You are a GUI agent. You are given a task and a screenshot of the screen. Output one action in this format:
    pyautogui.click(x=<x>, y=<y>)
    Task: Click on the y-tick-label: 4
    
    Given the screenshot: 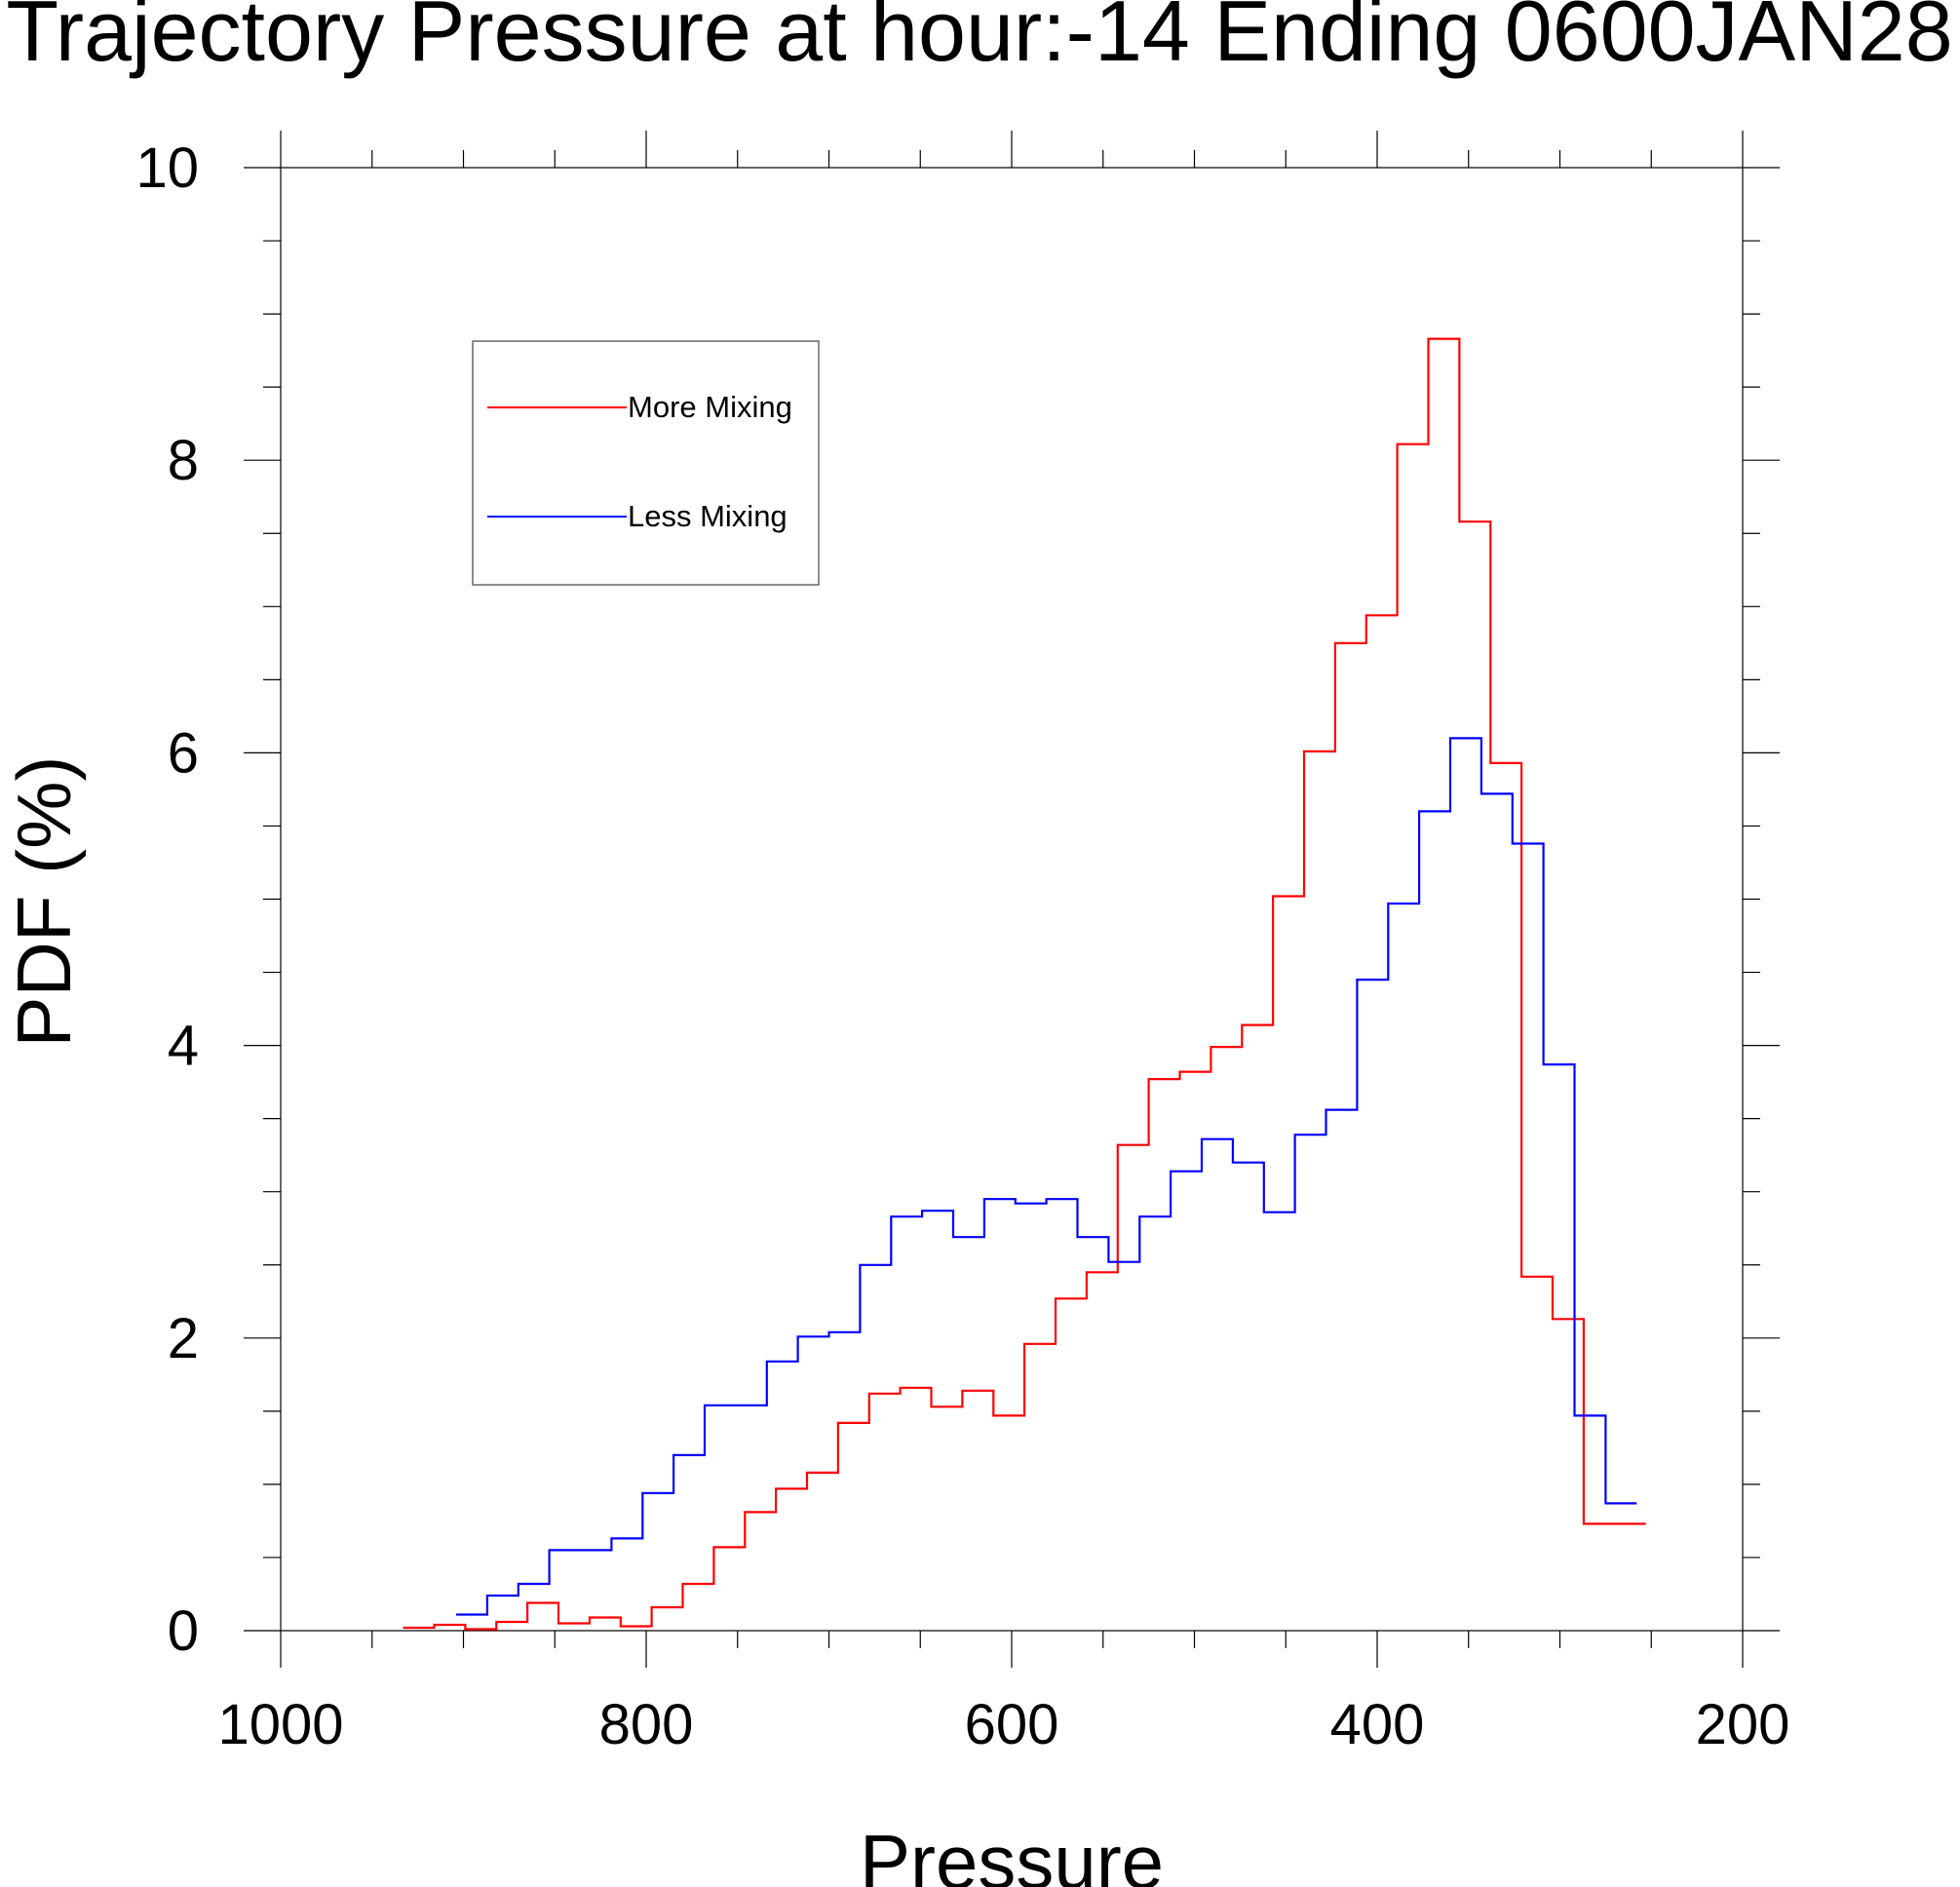 What is the action you would take?
    pyautogui.click(x=183, y=1046)
    